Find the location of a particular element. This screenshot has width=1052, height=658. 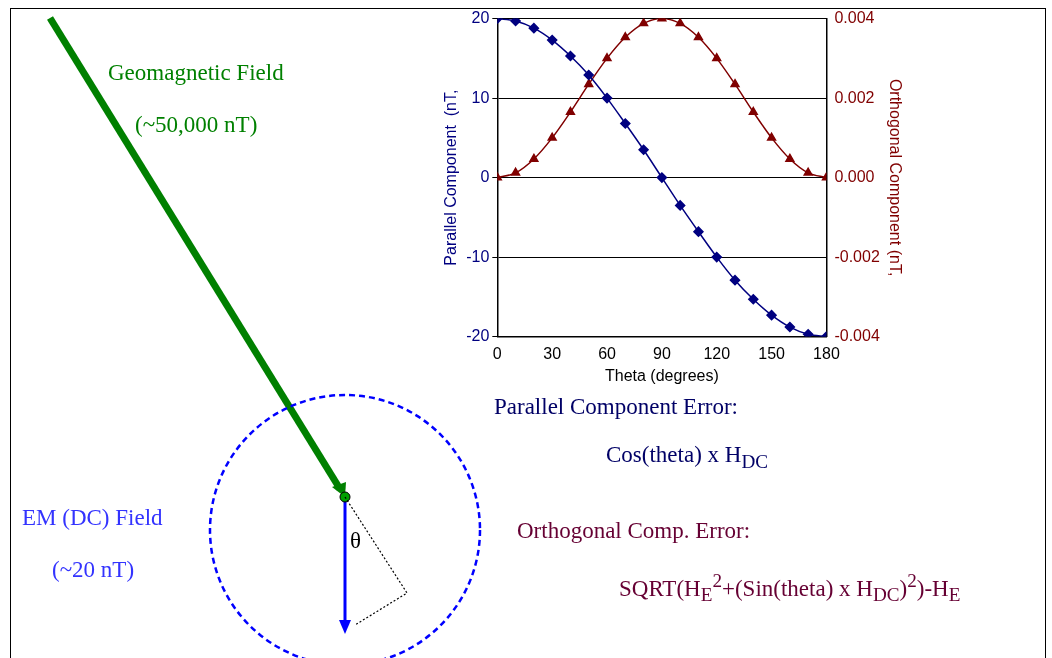

text: (~20 nT) is located at coordinates (93, 570).